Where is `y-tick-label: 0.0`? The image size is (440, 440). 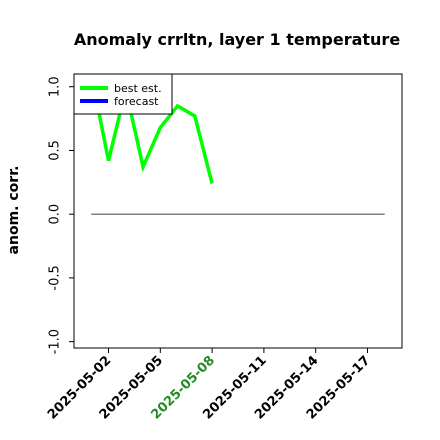 y-tick-label: 0.0 is located at coordinates (55, 214).